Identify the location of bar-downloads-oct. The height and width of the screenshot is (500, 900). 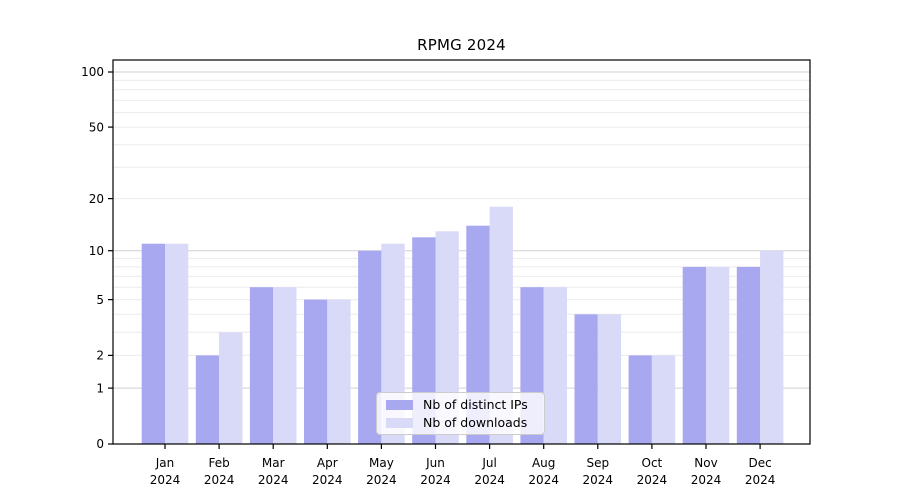
(663, 399).